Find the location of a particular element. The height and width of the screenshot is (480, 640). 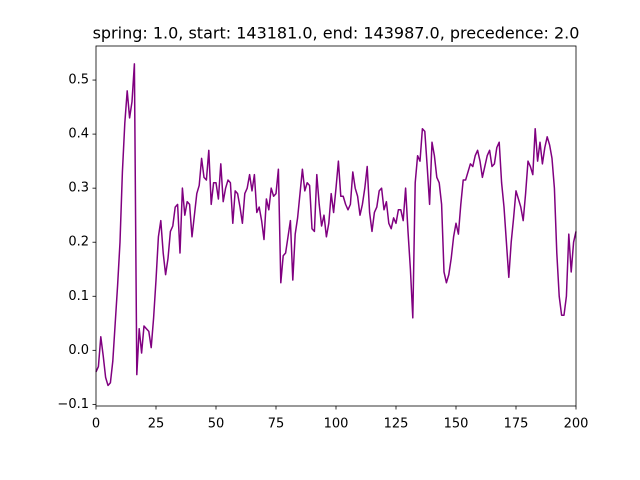

x-tick-label: 175 is located at coordinates (516, 424).